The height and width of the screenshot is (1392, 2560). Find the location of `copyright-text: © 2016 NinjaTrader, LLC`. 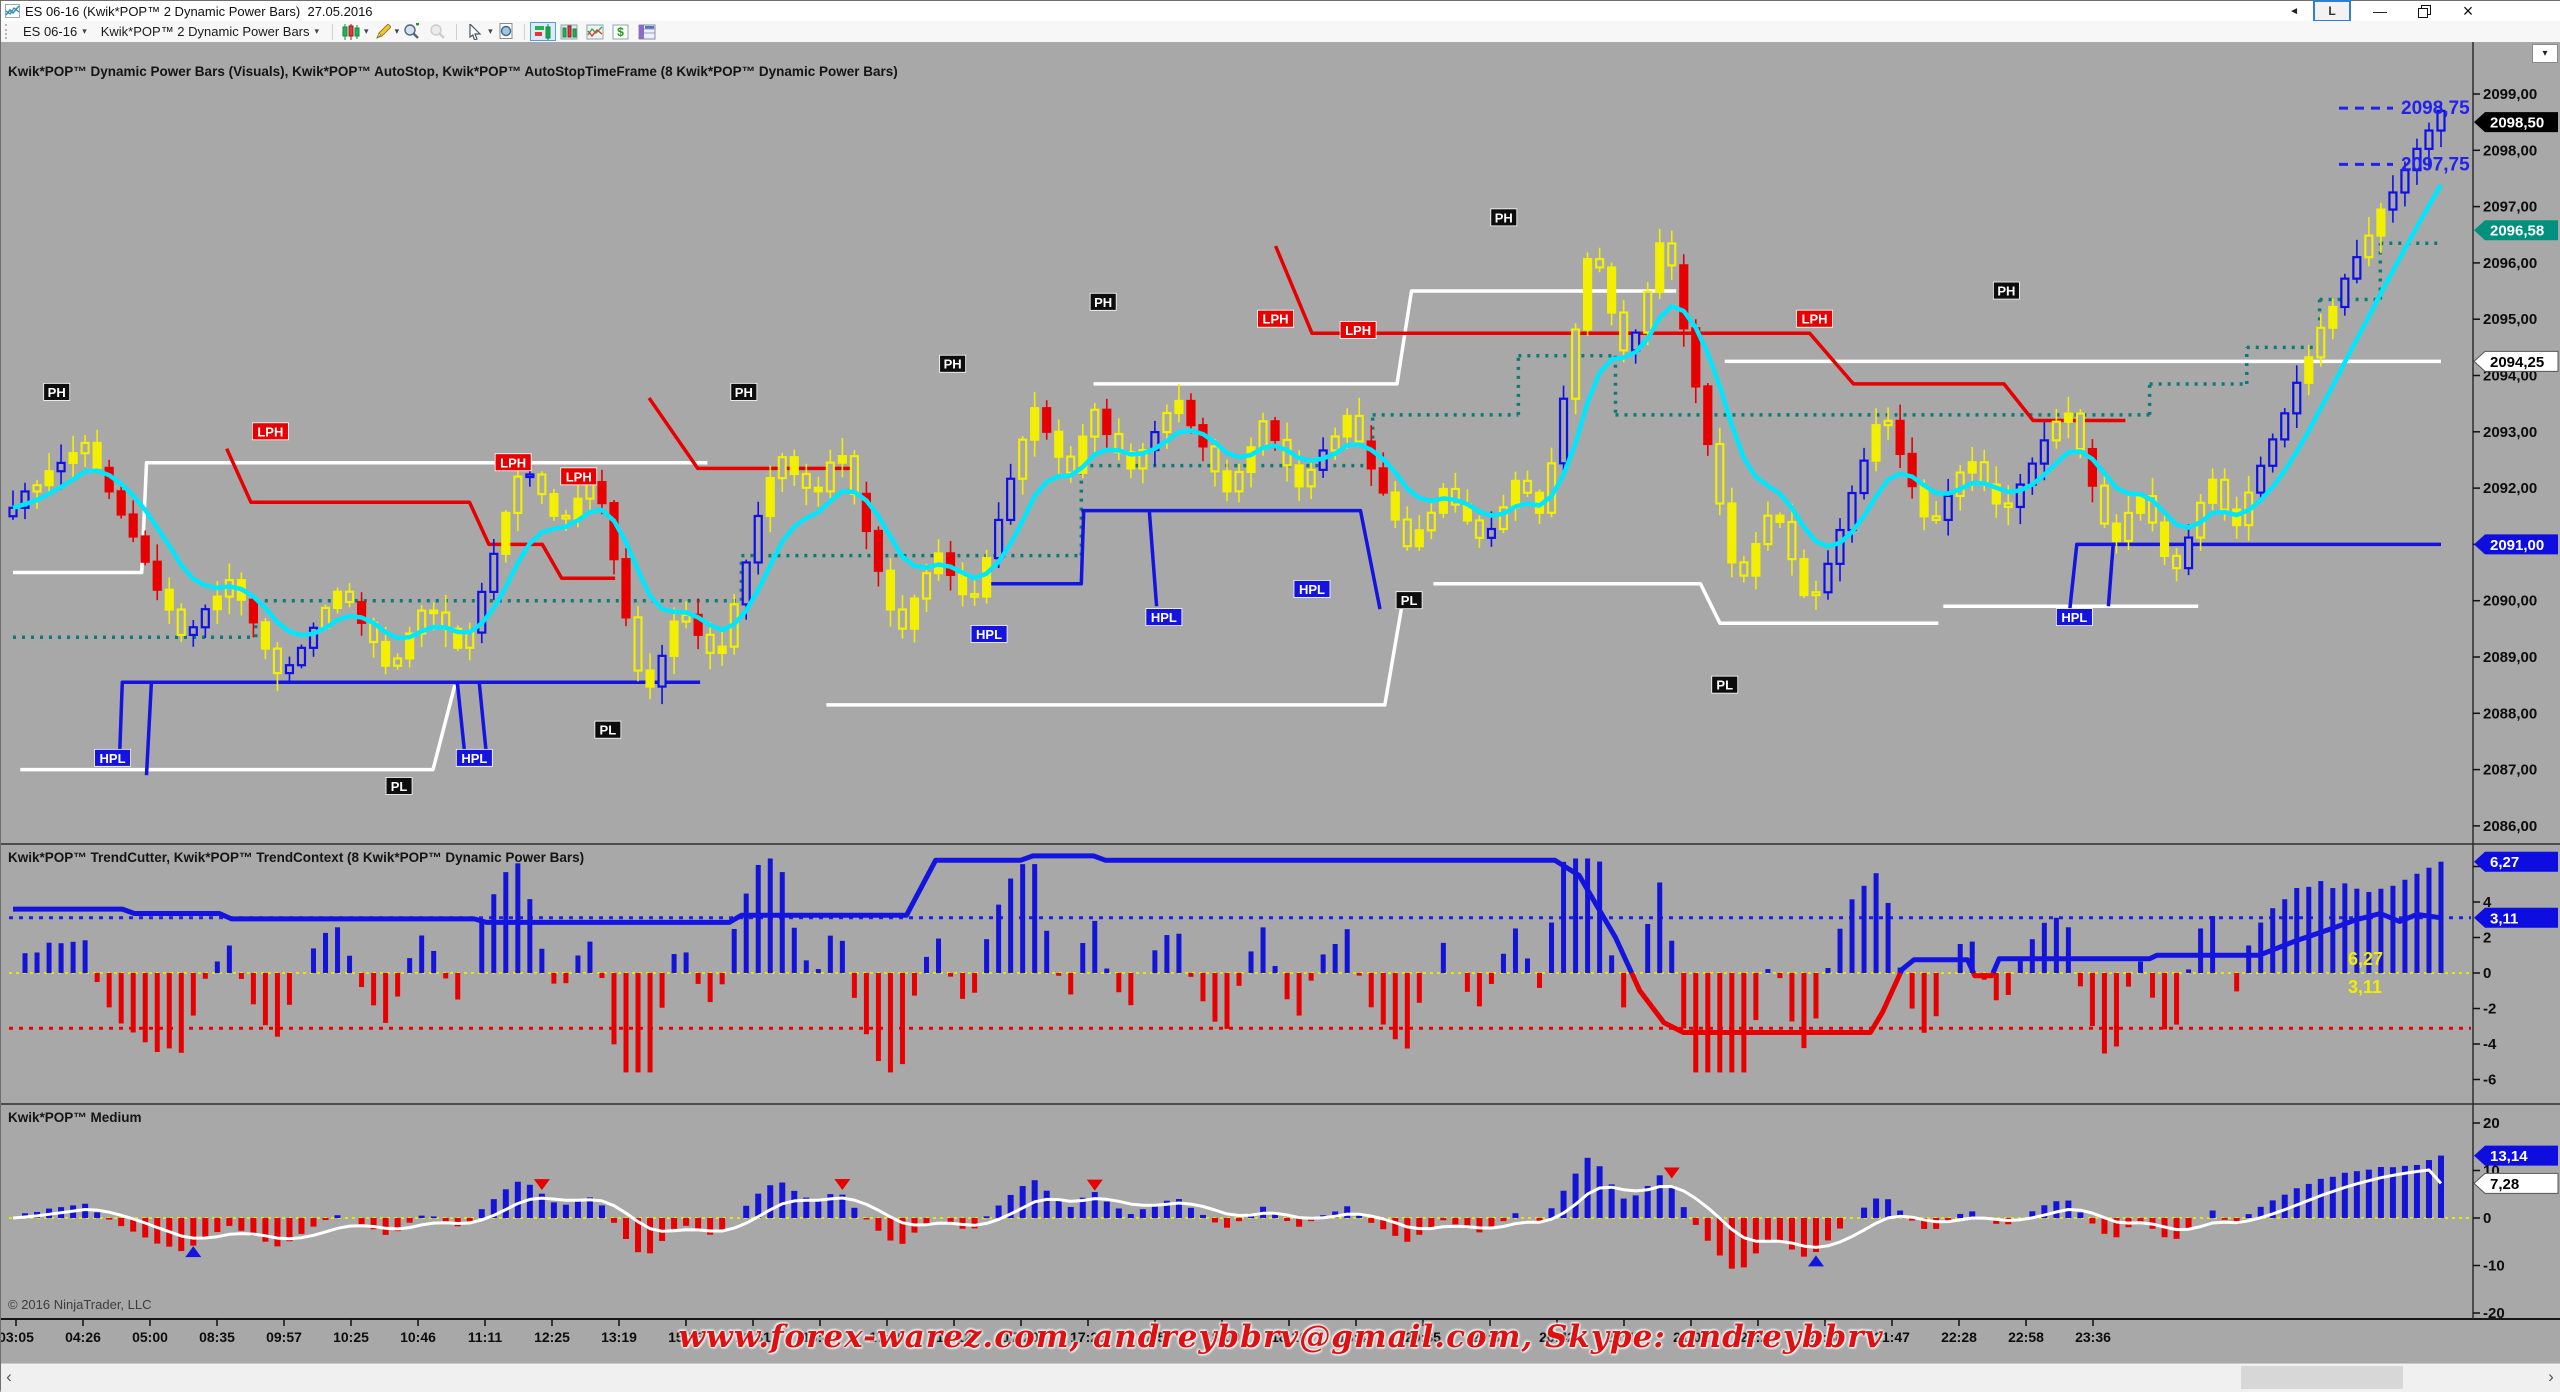

copyright-text: © 2016 NinjaTrader, LLC is located at coordinates (80, 1304).